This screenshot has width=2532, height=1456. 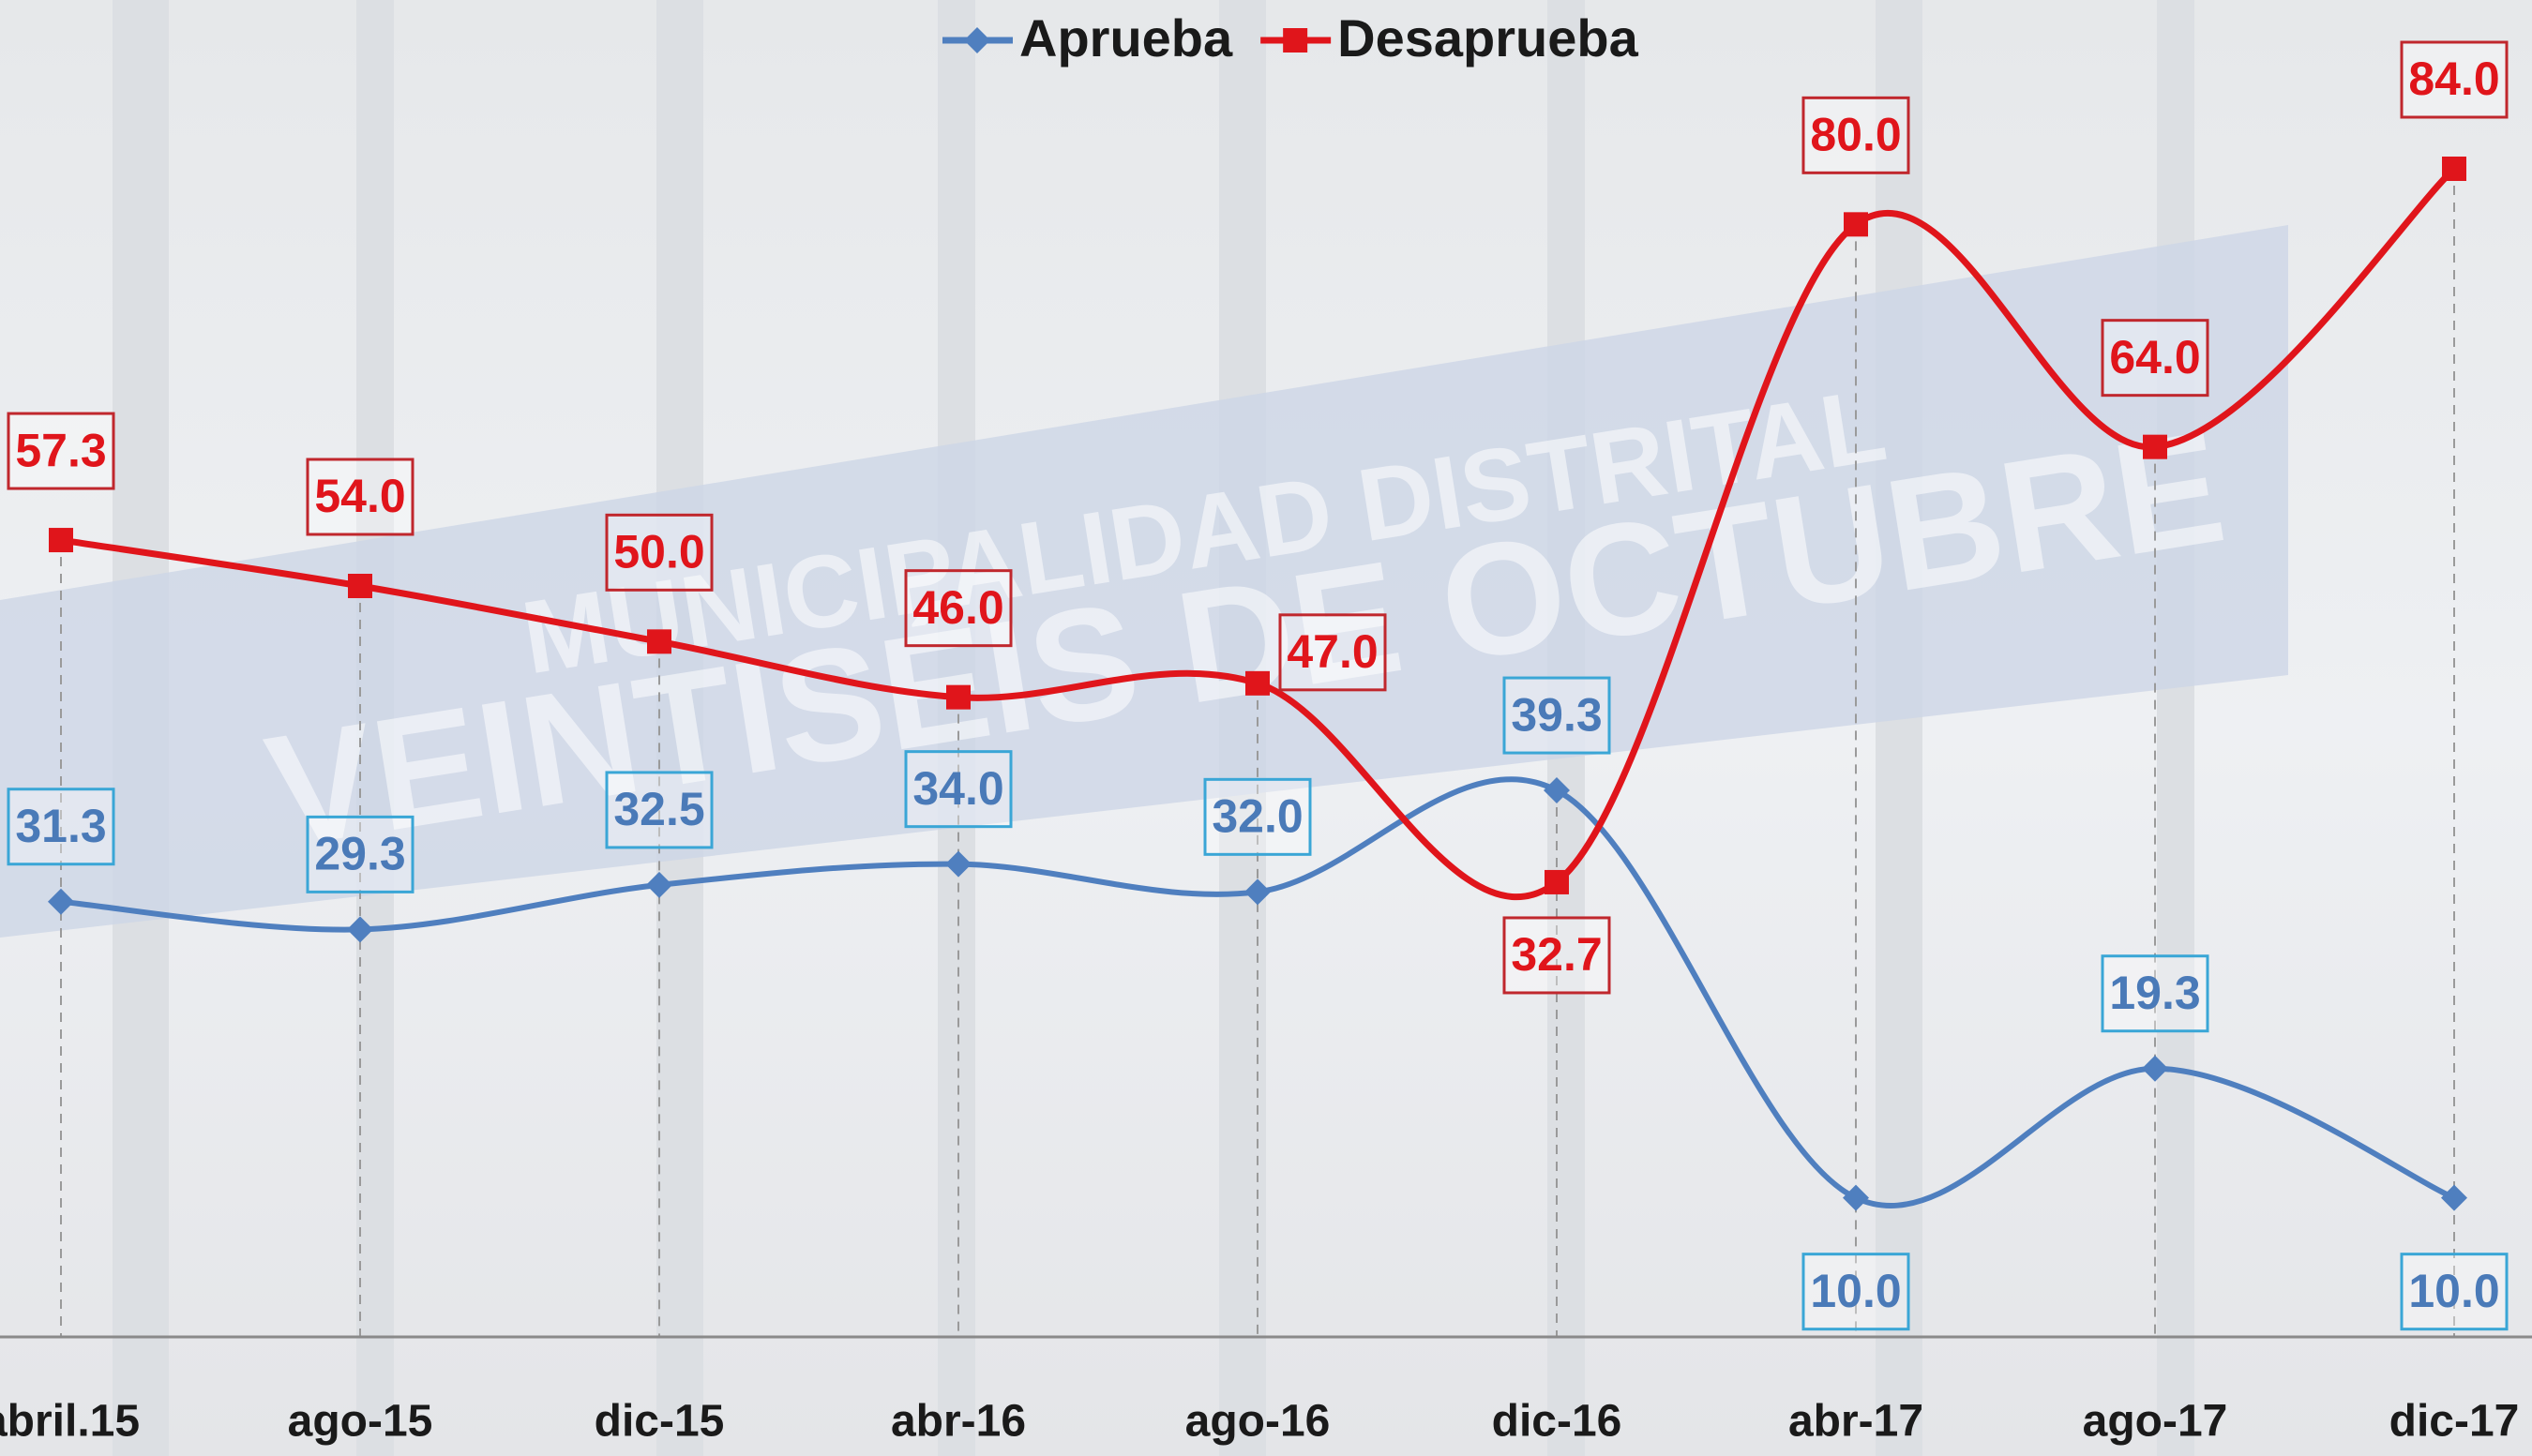 I want to click on x-tick-label: dic-17, so click(x=2454, y=1422).